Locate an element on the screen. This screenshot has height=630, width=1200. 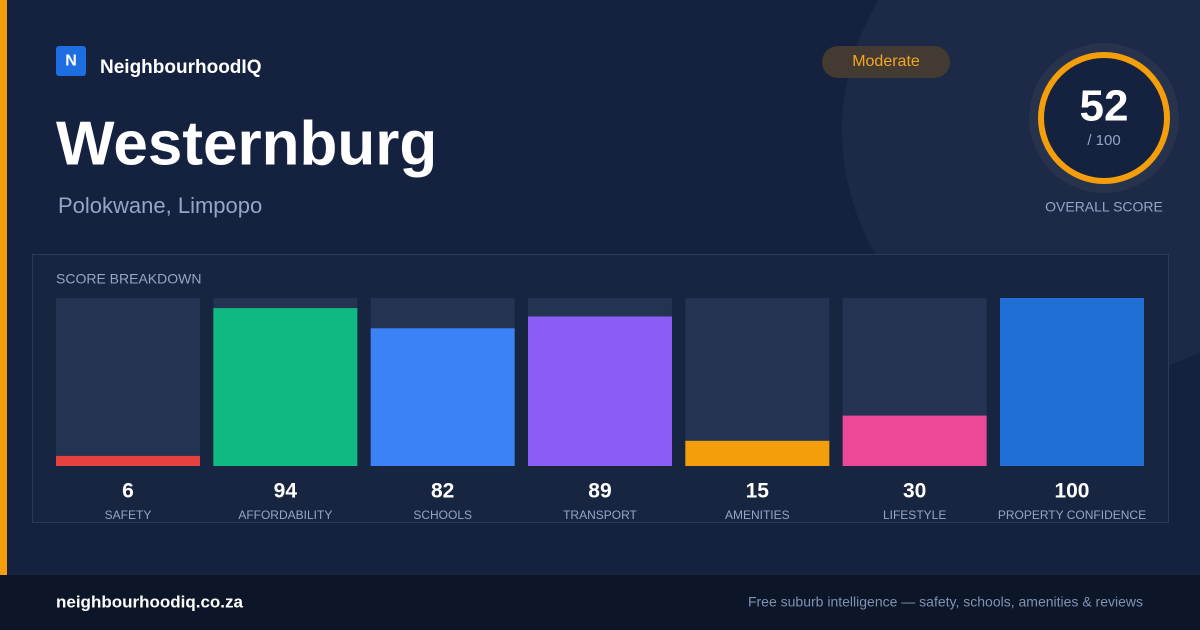
footer is located at coordinates (600, 602).